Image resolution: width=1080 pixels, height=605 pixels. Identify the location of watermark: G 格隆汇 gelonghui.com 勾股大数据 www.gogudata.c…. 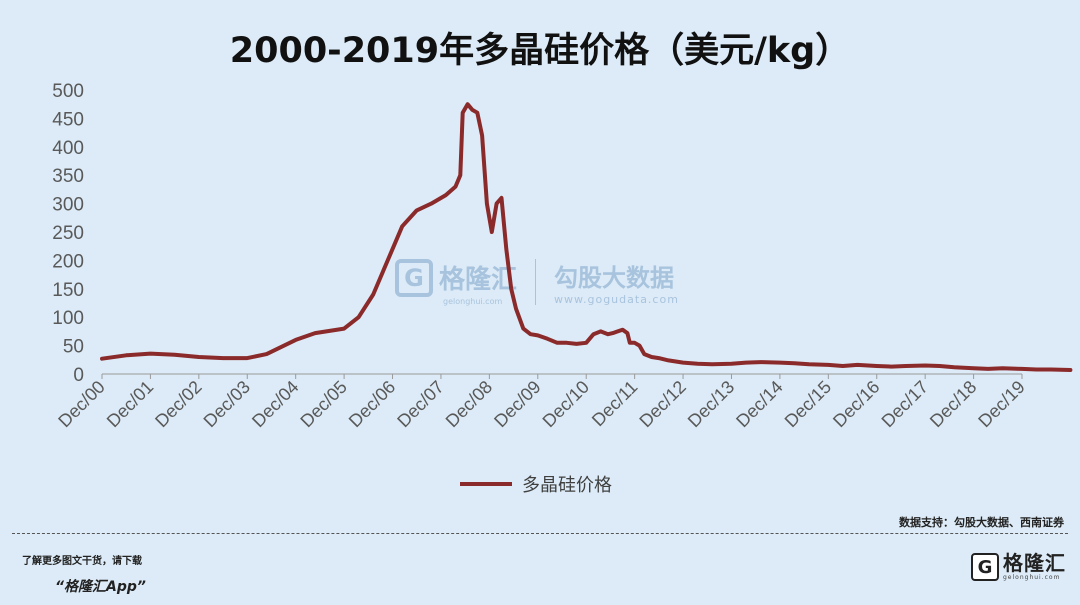
(537, 282).